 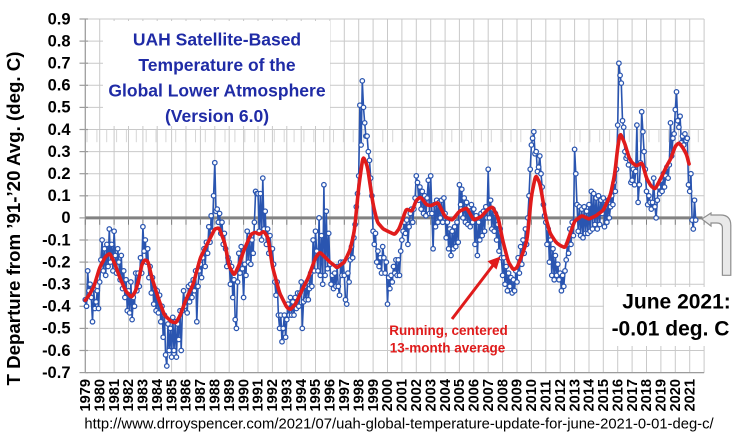 I want to click on svg-text: 0.2, so click(x=59, y=174).